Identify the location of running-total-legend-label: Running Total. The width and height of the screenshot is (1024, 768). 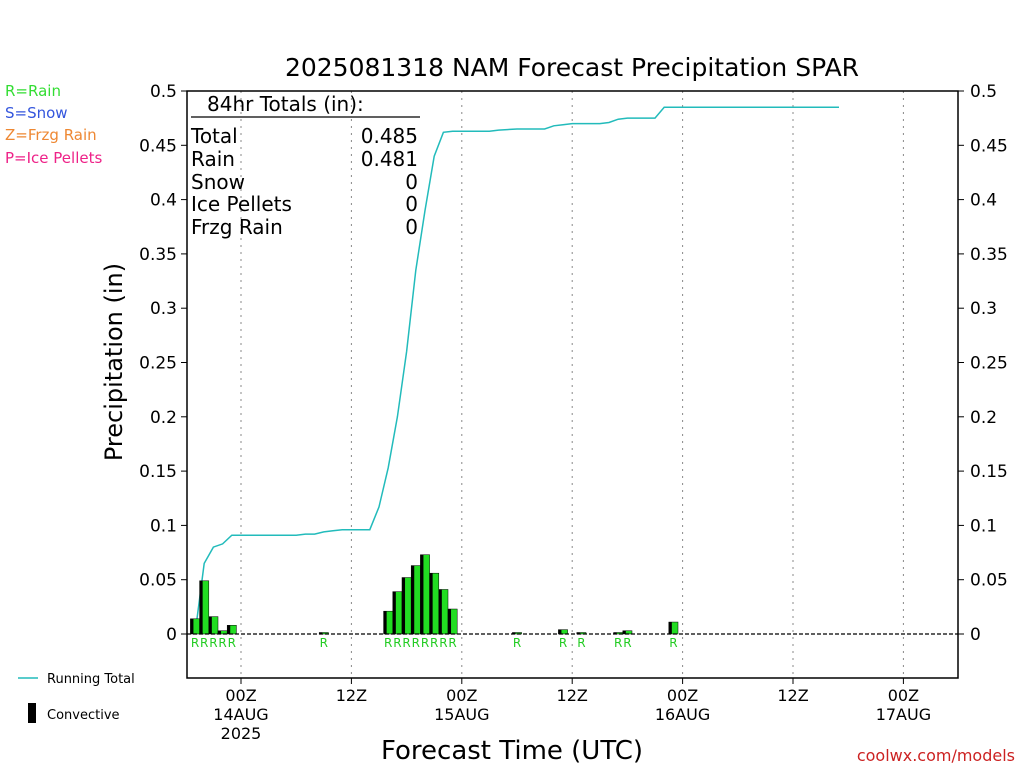
(91, 679).